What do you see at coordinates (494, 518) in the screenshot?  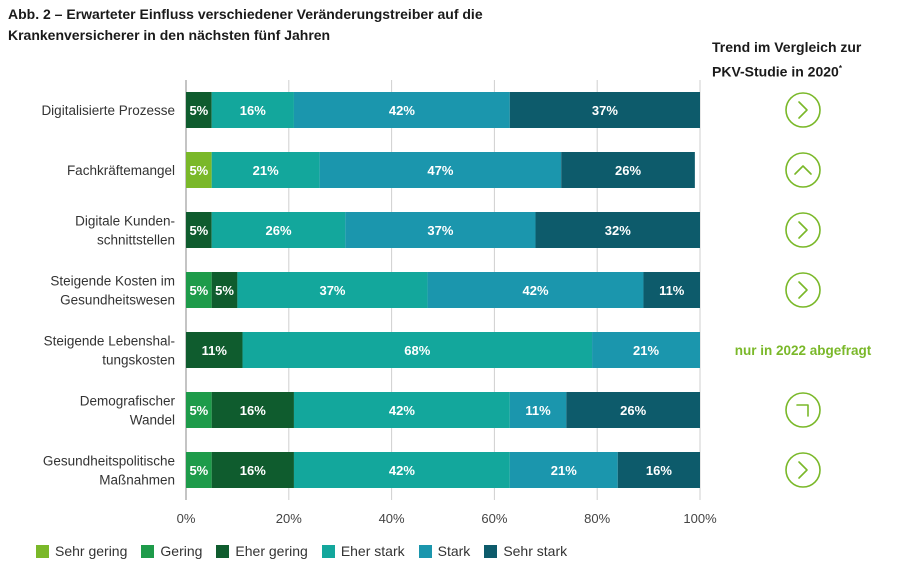 I see `x-tick-label: 60%` at bounding box center [494, 518].